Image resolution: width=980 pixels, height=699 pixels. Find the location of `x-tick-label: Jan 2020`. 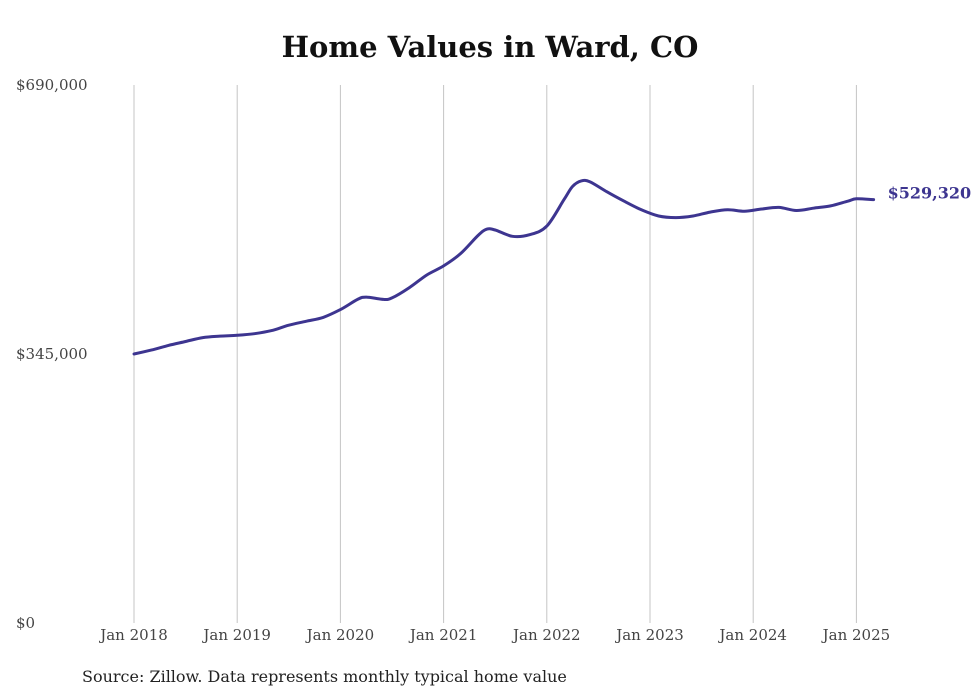

x-tick-label: Jan 2020 is located at coordinates (340, 635).